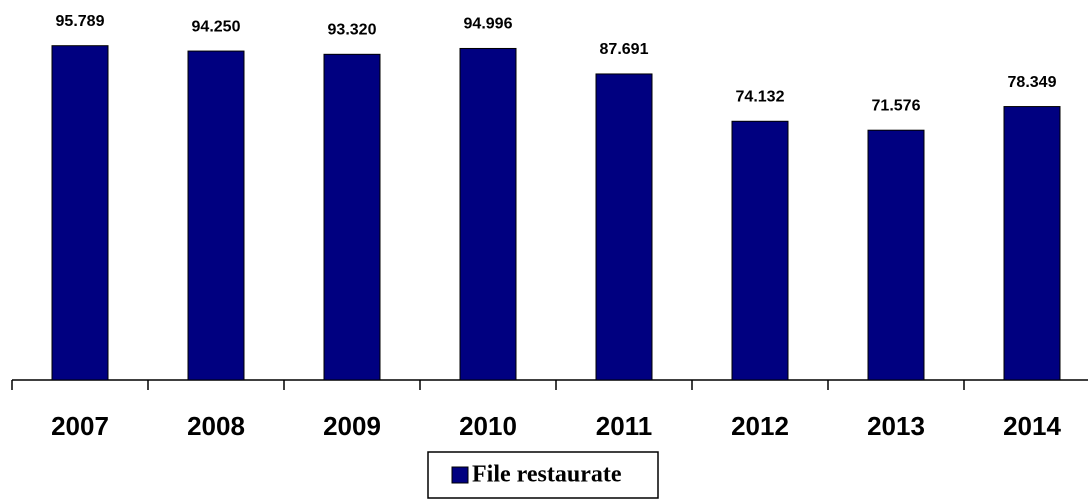 This screenshot has width=1088, height=500. Describe the element at coordinates (760, 96) in the screenshot. I see `value-label: 74.132` at that location.